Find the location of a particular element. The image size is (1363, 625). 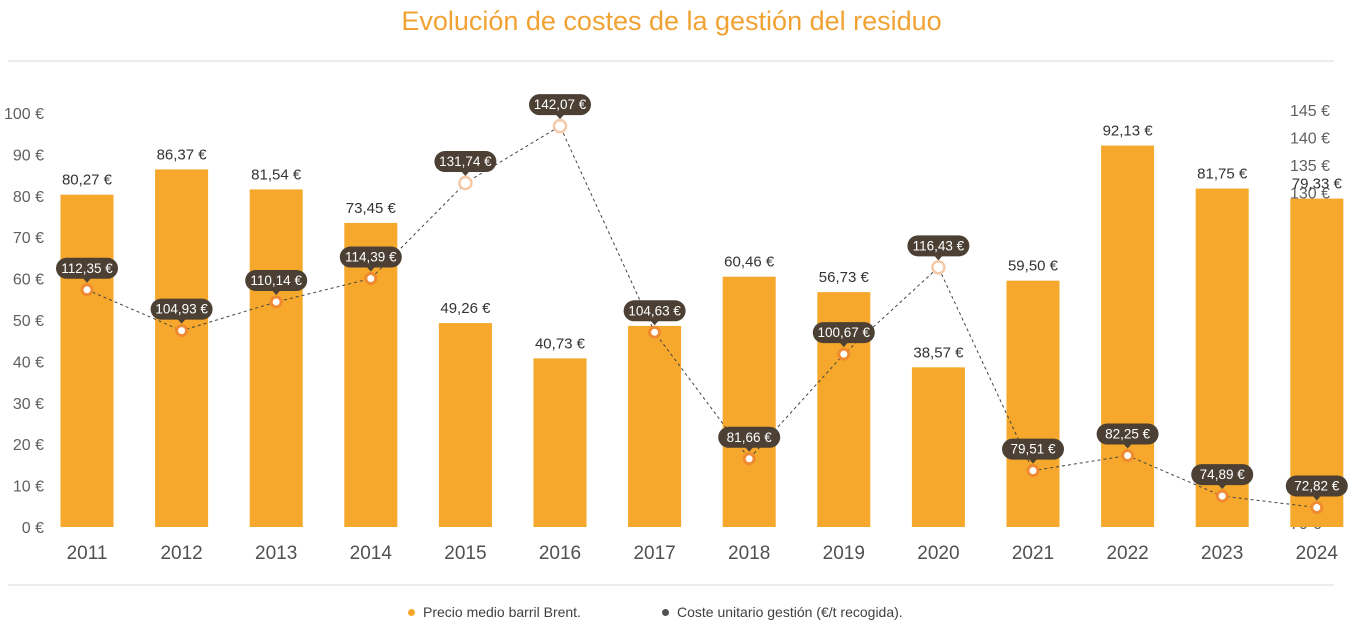

legend-label-coste: Coste unitario gestión (€/t recogida). is located at coordinates (790, 612).